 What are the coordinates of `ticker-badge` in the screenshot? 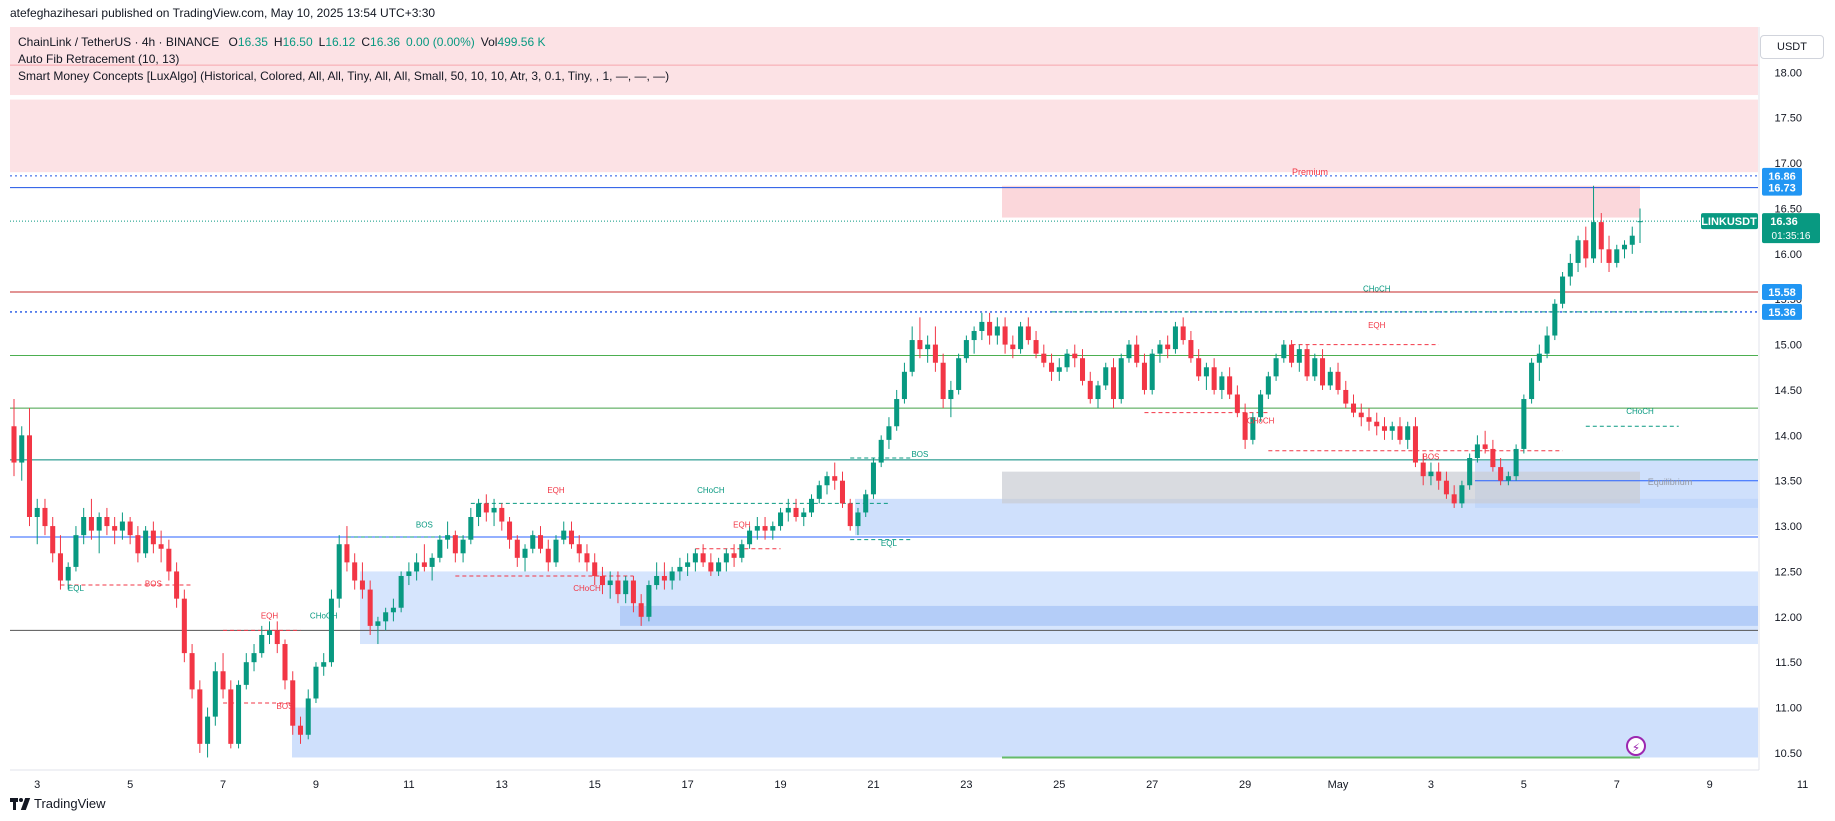 It's located at (1729, 221).